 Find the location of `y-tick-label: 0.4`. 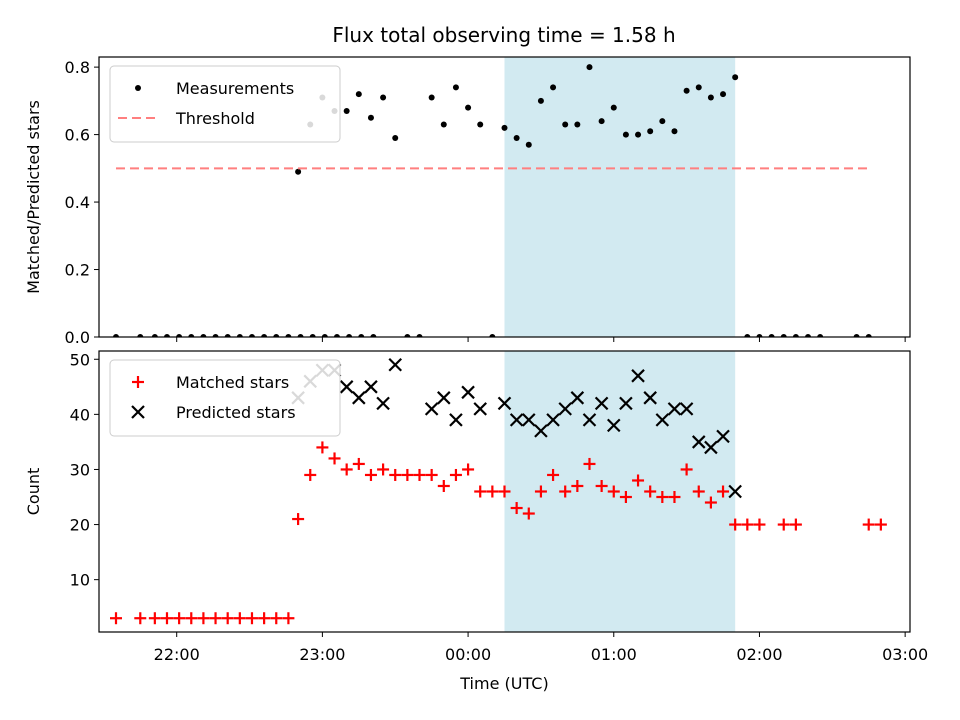

y-tick-label: 0.4 is located at coordinates (77, 202).